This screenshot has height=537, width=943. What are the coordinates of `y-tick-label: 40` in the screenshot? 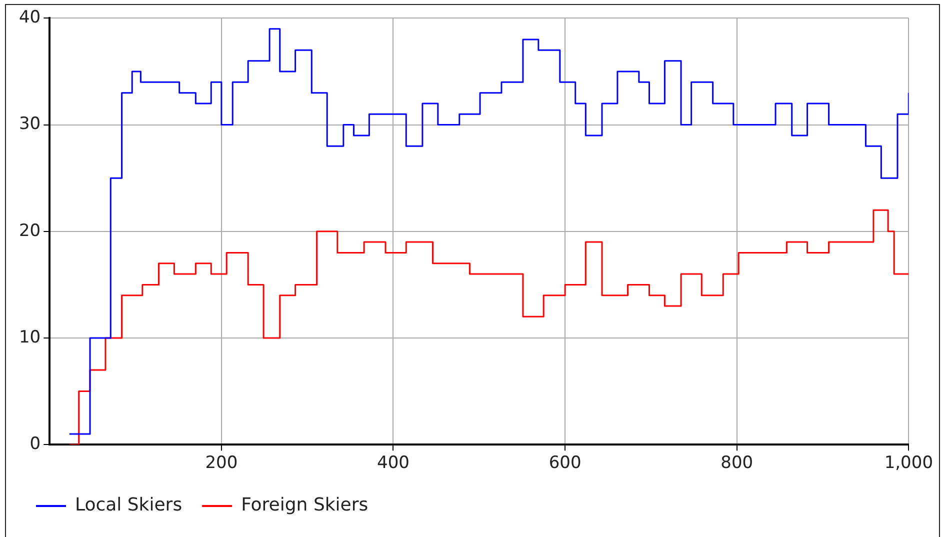 It's located at (29, 18).